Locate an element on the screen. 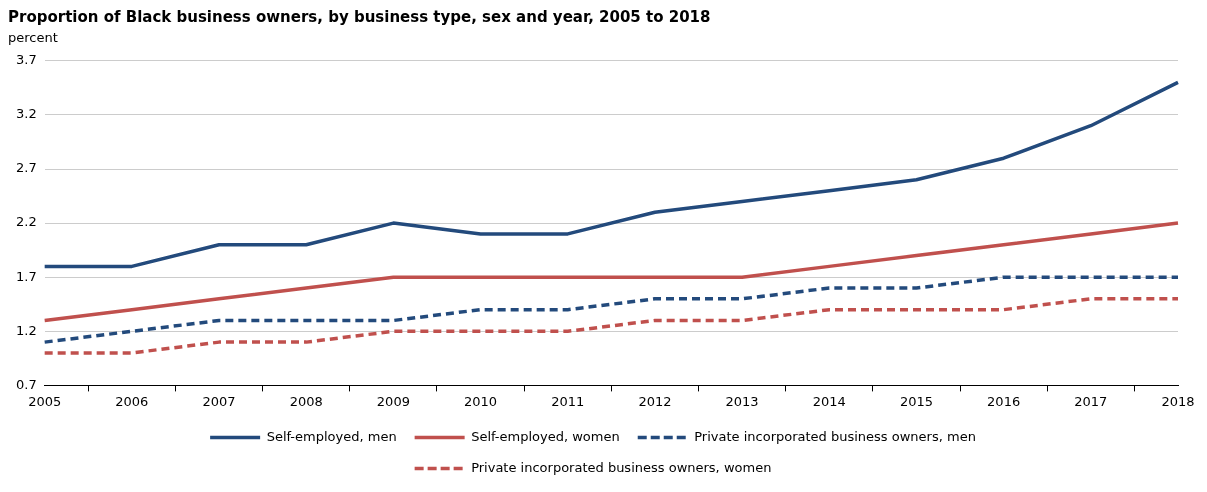 This screenshot has width=1207, height=492. x-tick-label: 2012 is located at coordinates (655, 401).